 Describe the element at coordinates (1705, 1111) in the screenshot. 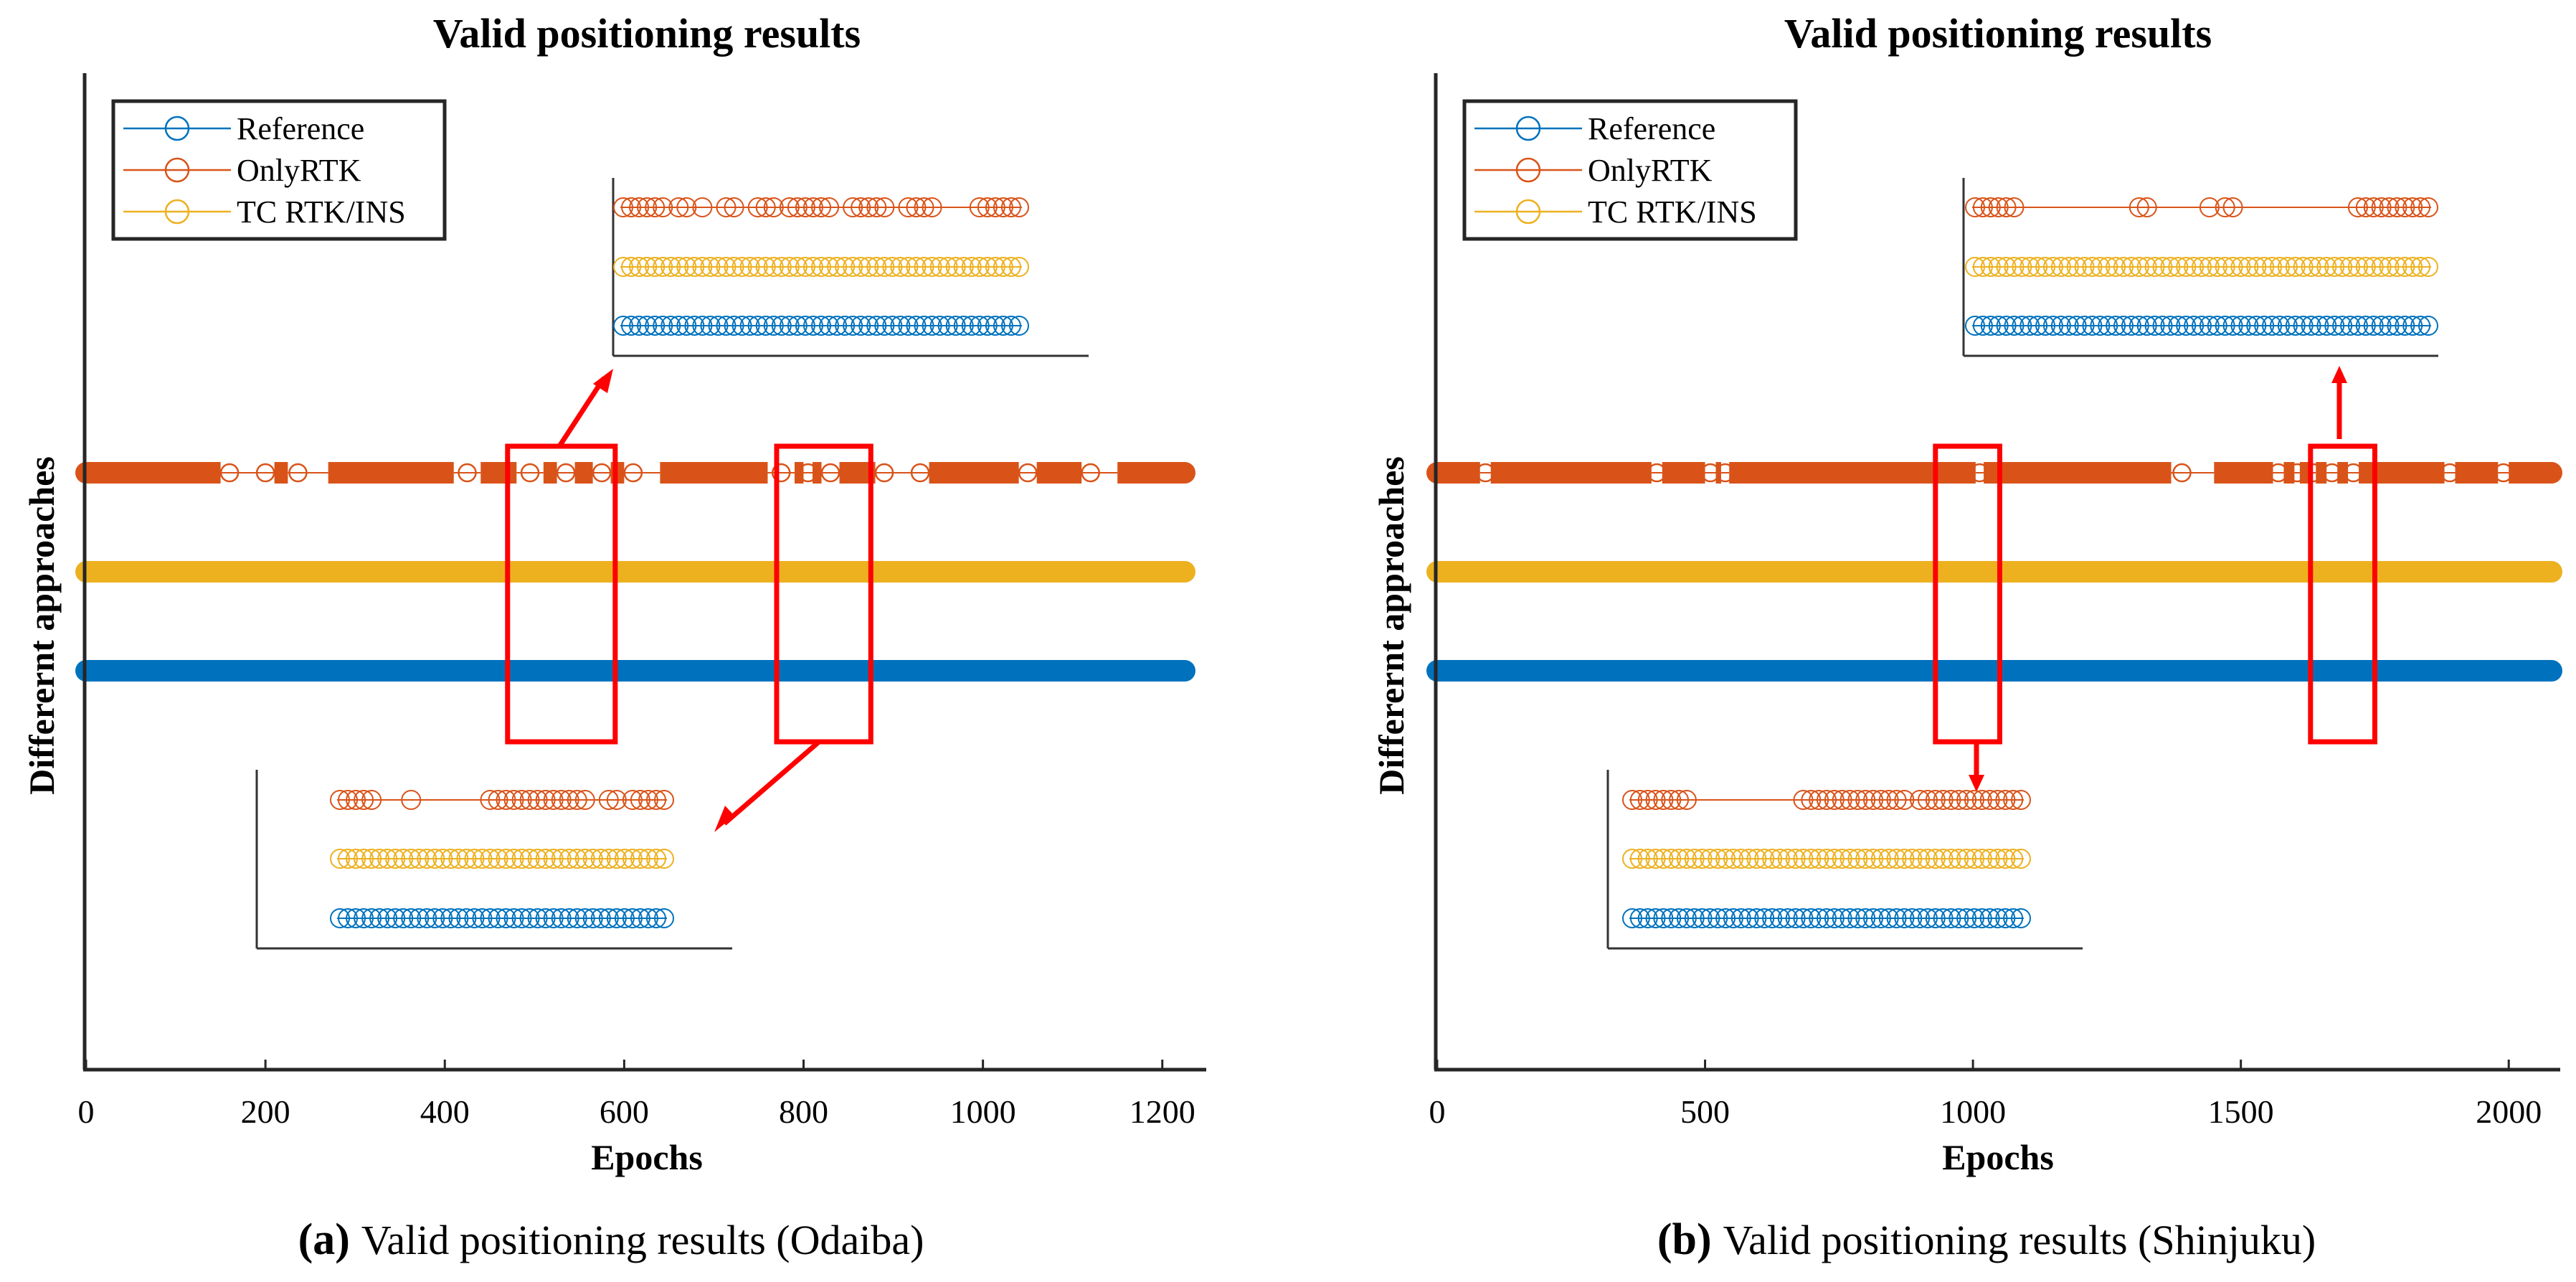

I see `x-tick-label: 500` at that location.